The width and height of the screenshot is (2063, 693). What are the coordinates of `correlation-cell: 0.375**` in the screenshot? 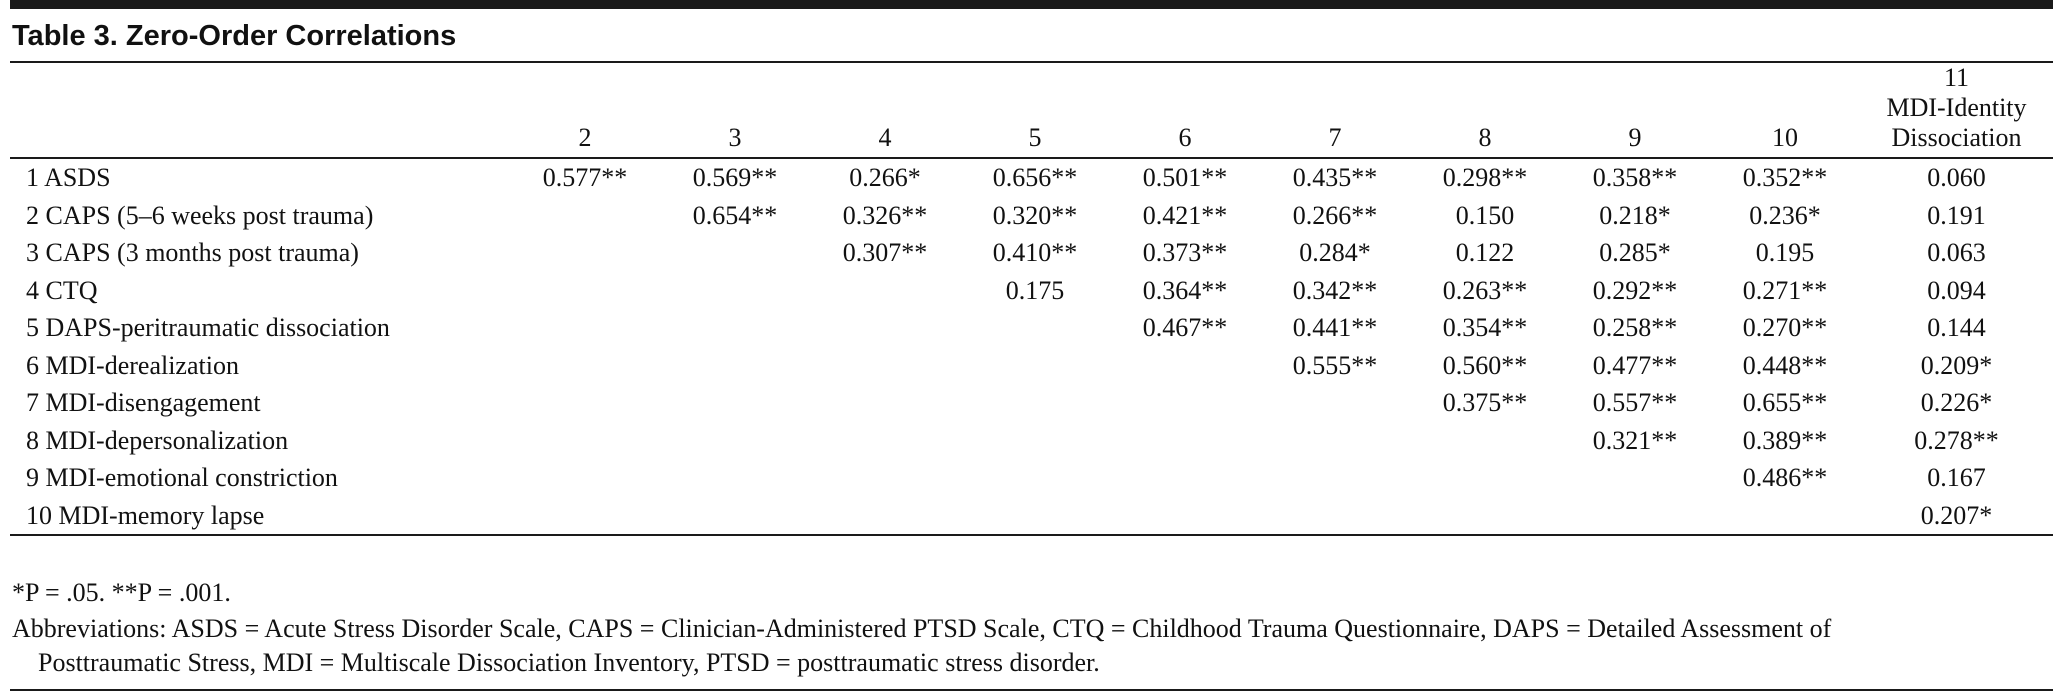 It's located at (1485, 402).